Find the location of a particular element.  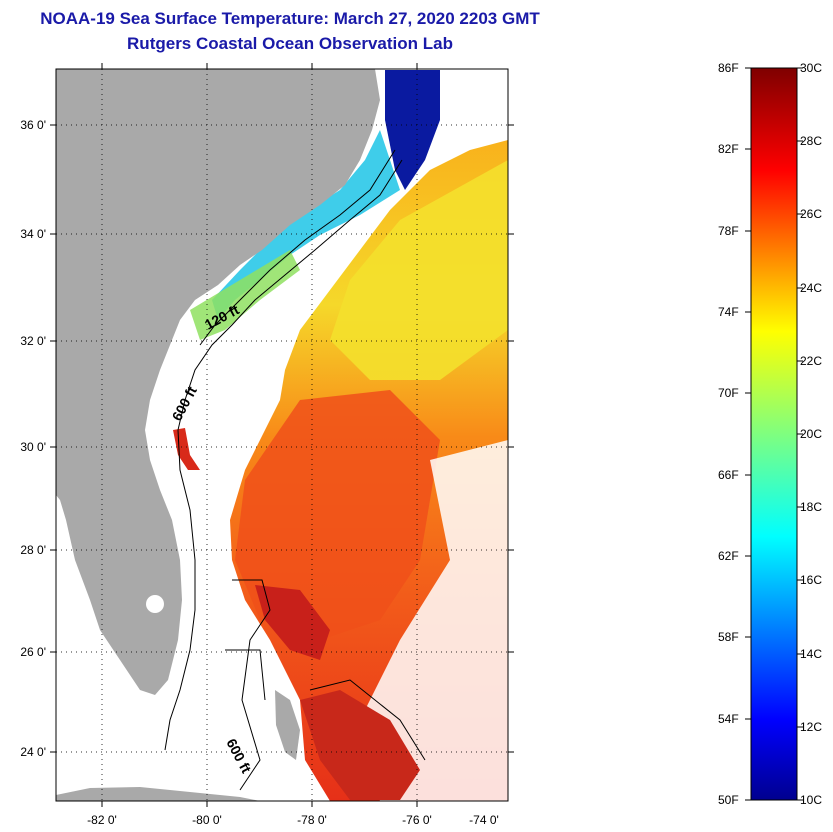

lon-label: -76 0' is located at coordinates (417, 820).